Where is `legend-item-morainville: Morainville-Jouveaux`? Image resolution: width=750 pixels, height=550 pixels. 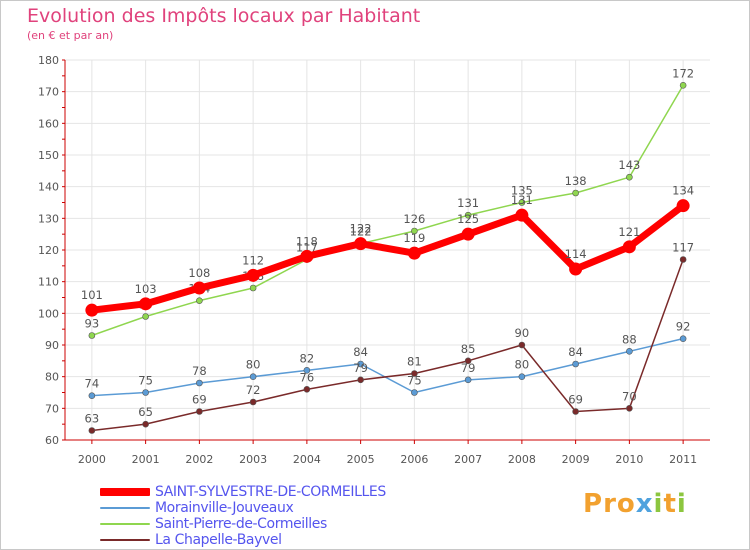 legend-item-morainville: Morainville-Jouveaux is located at coordinates (270, 508).